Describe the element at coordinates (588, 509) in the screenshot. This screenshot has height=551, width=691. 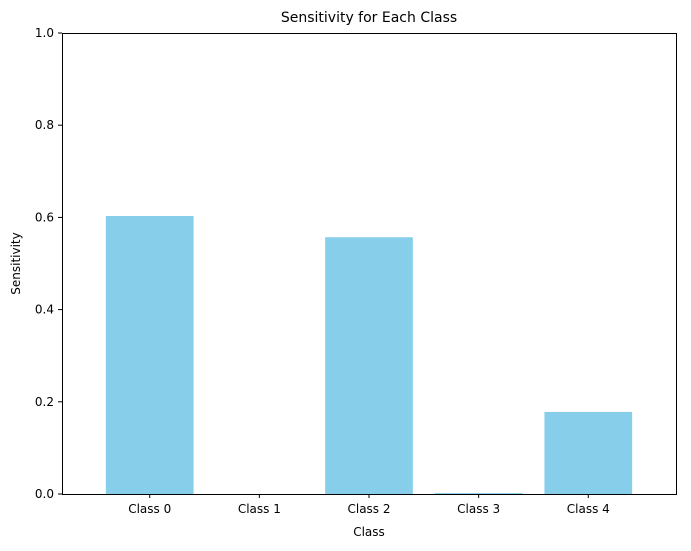
I see `x-tick-label: Class 4` at that location.